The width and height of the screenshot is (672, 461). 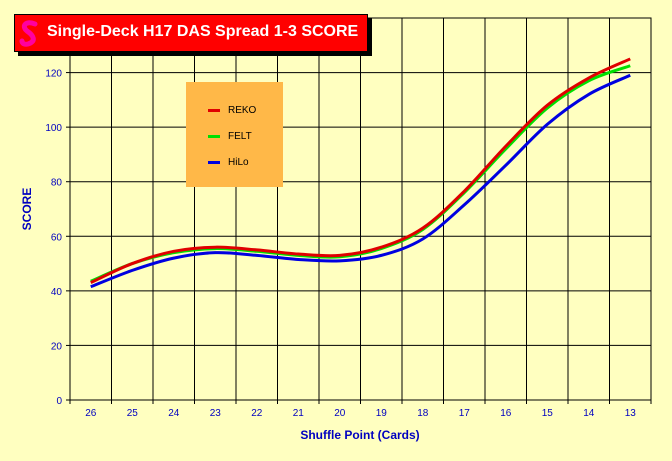 What do you see at coordinates (203, 31) in the screenshot?
I see `chart-title: Single-Deck H17 DAS Spread 1-3 SCORE` at bounding box center [203, 31].